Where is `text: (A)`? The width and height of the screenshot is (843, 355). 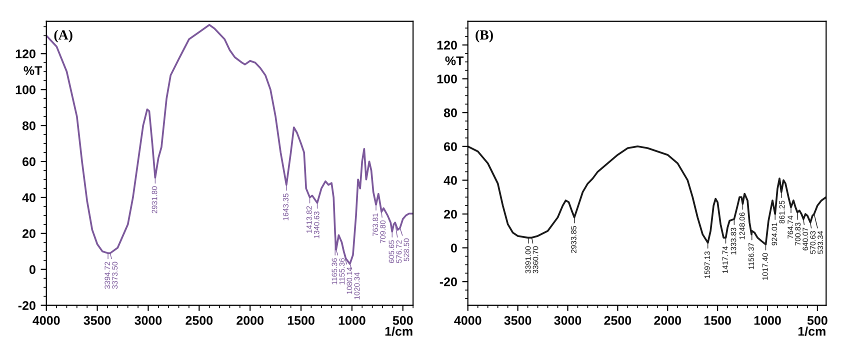
text: (A) is located at coordinates (63, 36).